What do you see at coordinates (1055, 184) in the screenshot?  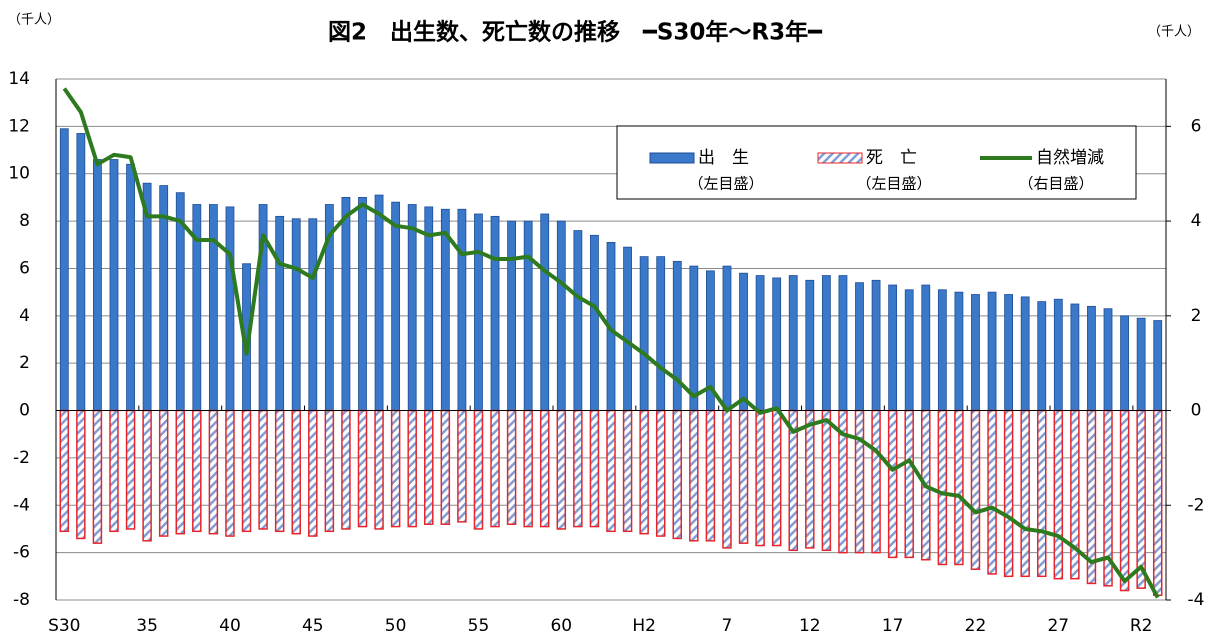 I see `legend-scale: （右目盛）` at bounding box center [1055, 184].